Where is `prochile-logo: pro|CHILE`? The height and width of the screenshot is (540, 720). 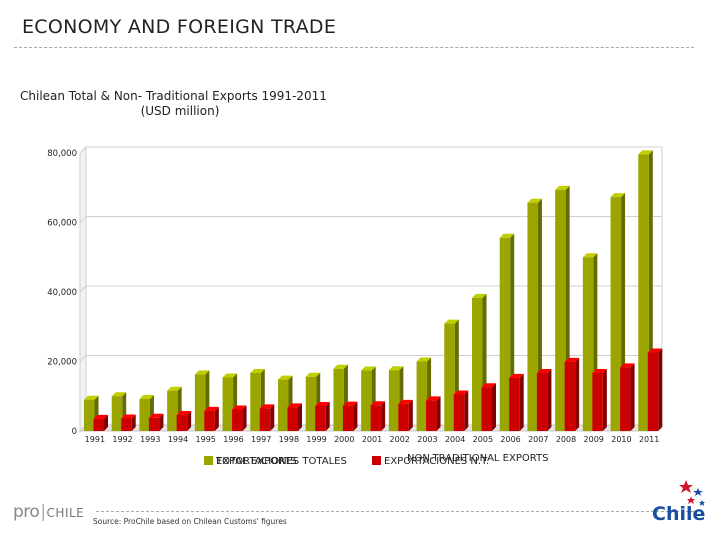
prochile-logo: pro|CHILE is located at coordinates (48, 512).